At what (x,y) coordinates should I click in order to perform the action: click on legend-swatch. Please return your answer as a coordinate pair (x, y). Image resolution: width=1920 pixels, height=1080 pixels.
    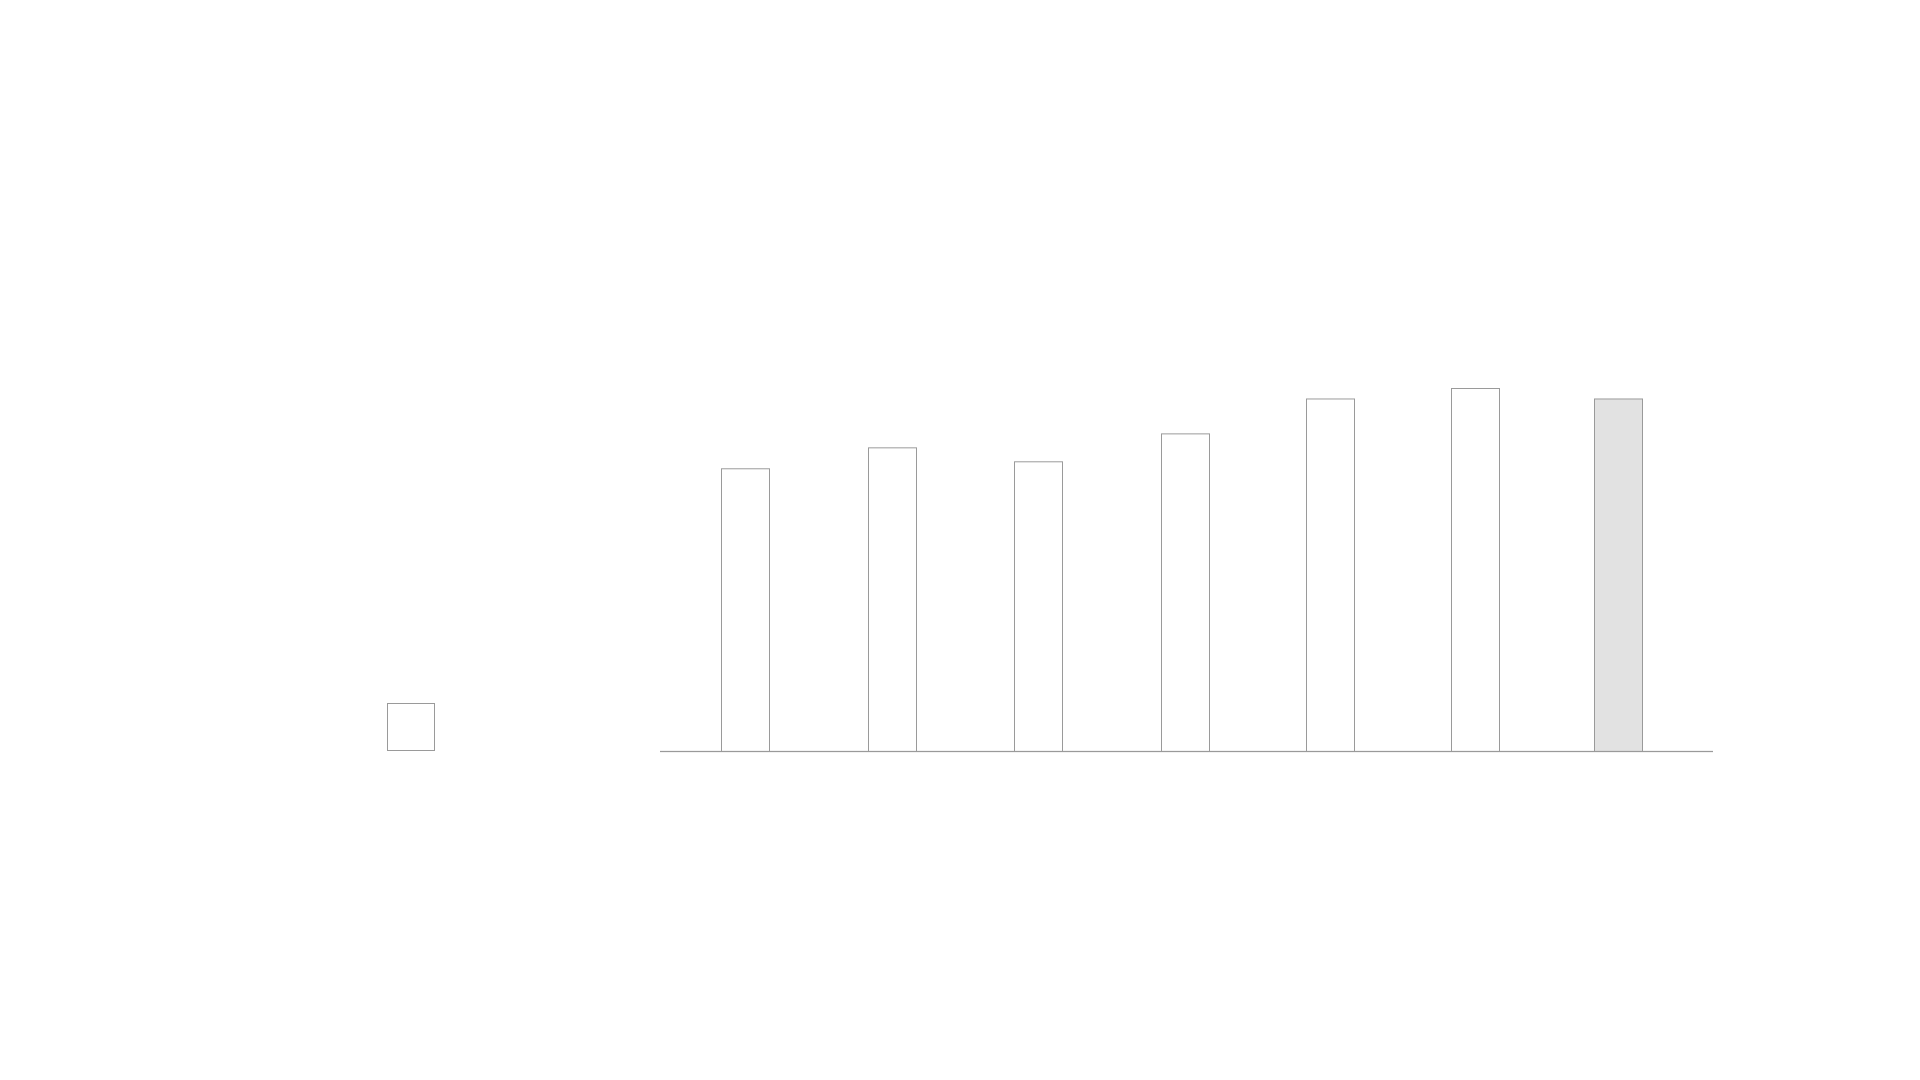
    Looking at the image, I should click on (411, 727).